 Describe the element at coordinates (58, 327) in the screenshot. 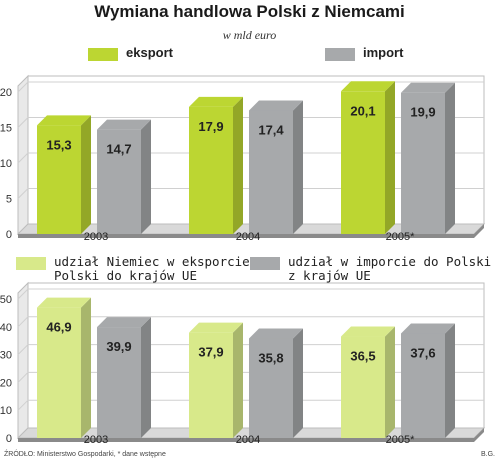

I see `chart-1-value-label: 46,9` at that location.